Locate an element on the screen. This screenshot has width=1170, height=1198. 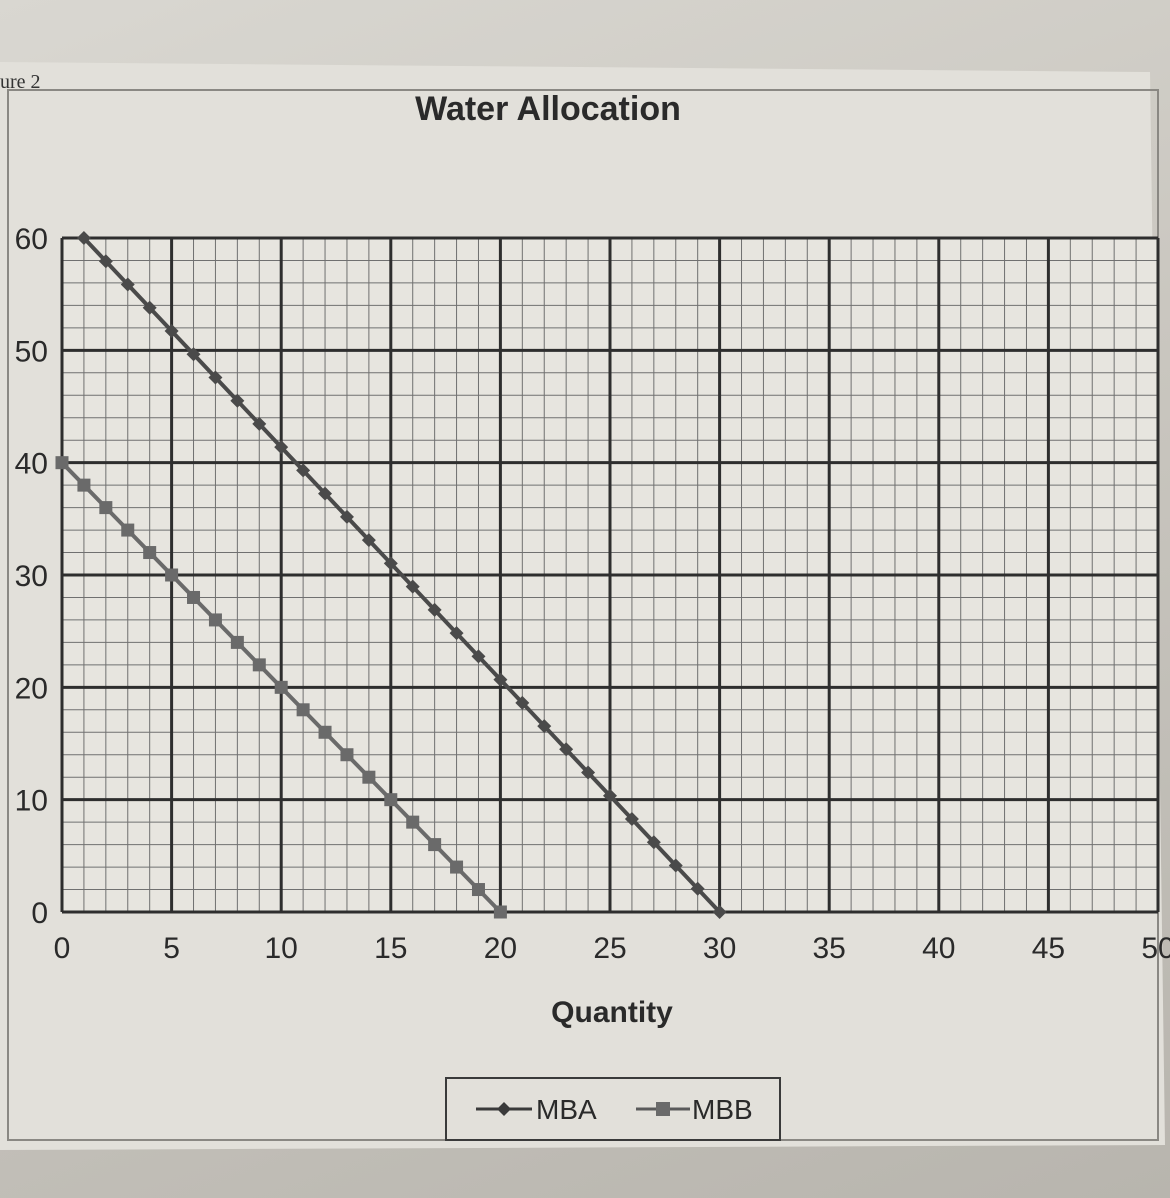
y-tick-label: 10 is located at coordinates (31, 801).